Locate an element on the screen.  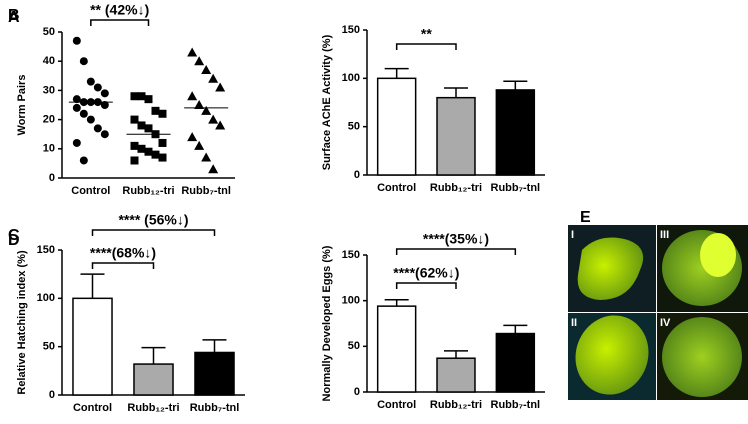
panel-label: C is located at coordinates (14, 235).